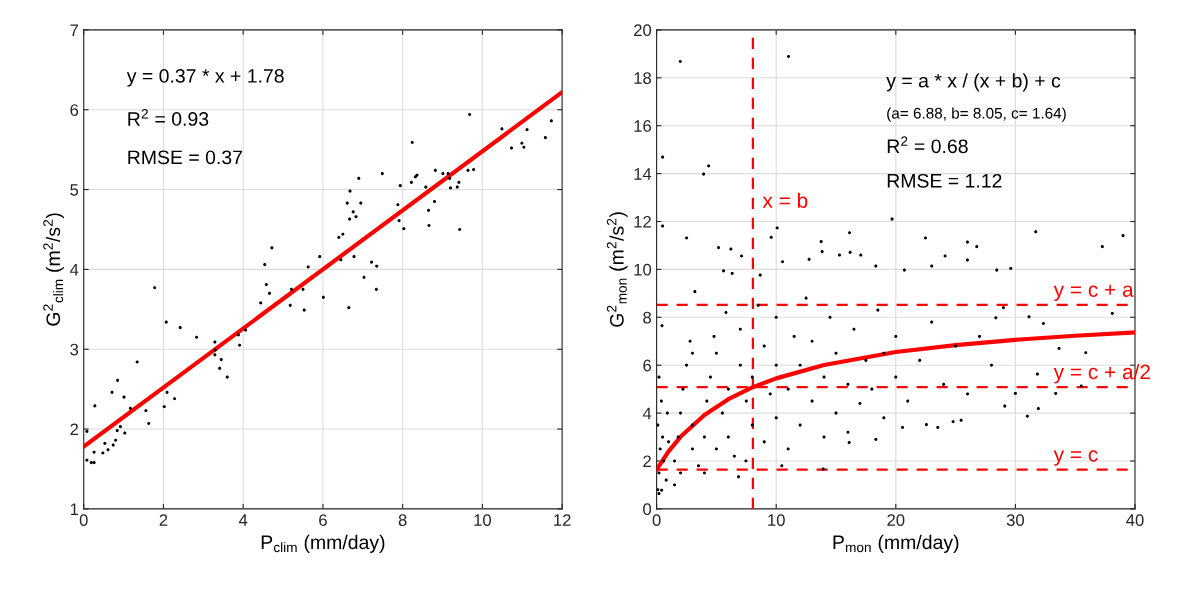 The height and width of the screenshot is (598, 1196). I want to click on x-tick-label: 4, so click(243, 520).